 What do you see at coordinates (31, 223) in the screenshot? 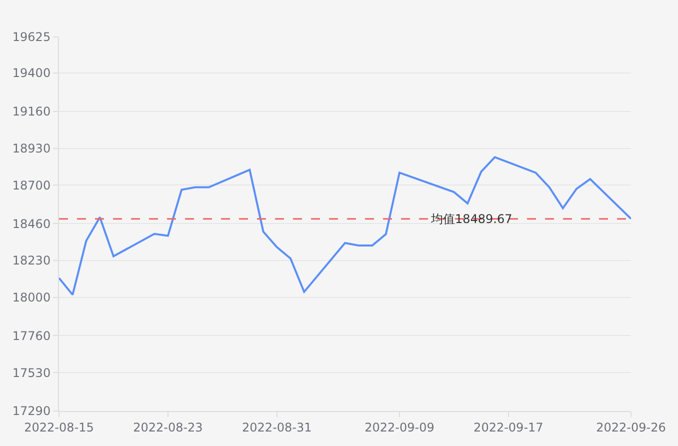
I see `y-tick-label: 18460` at bounding box center [31, 223].